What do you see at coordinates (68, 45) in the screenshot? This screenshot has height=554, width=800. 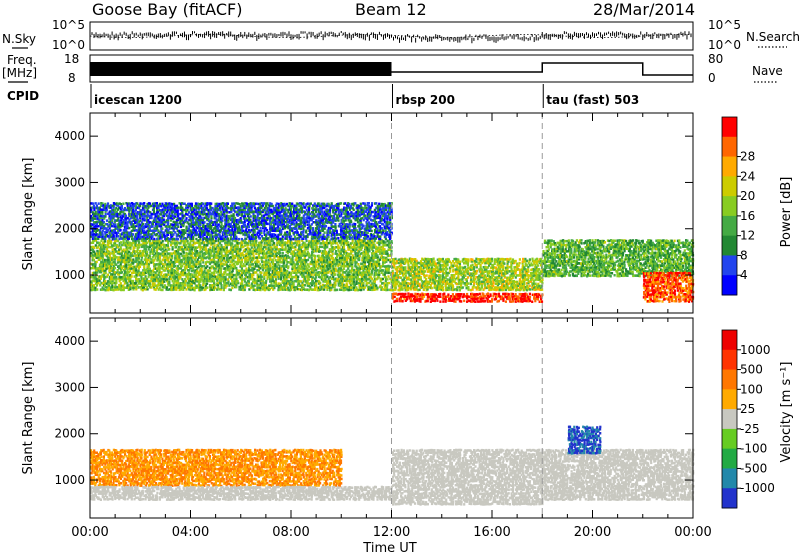 I see `nsky-tick-bottom: 10^0` at bounding box center [68, 45].